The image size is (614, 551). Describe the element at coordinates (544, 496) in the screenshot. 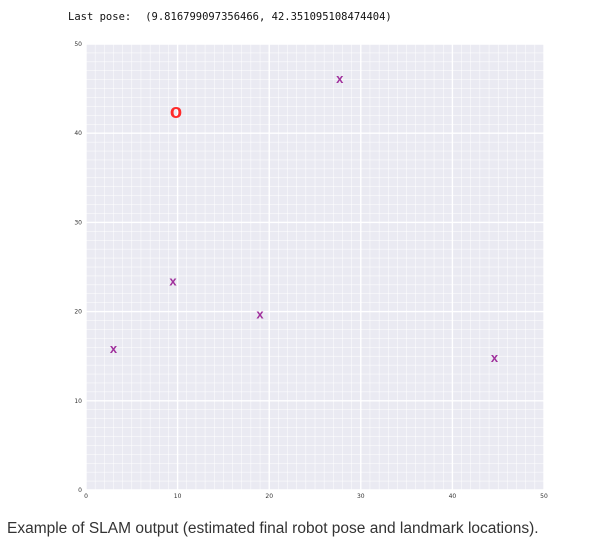

I see `x-tick-label: 50` at that location.